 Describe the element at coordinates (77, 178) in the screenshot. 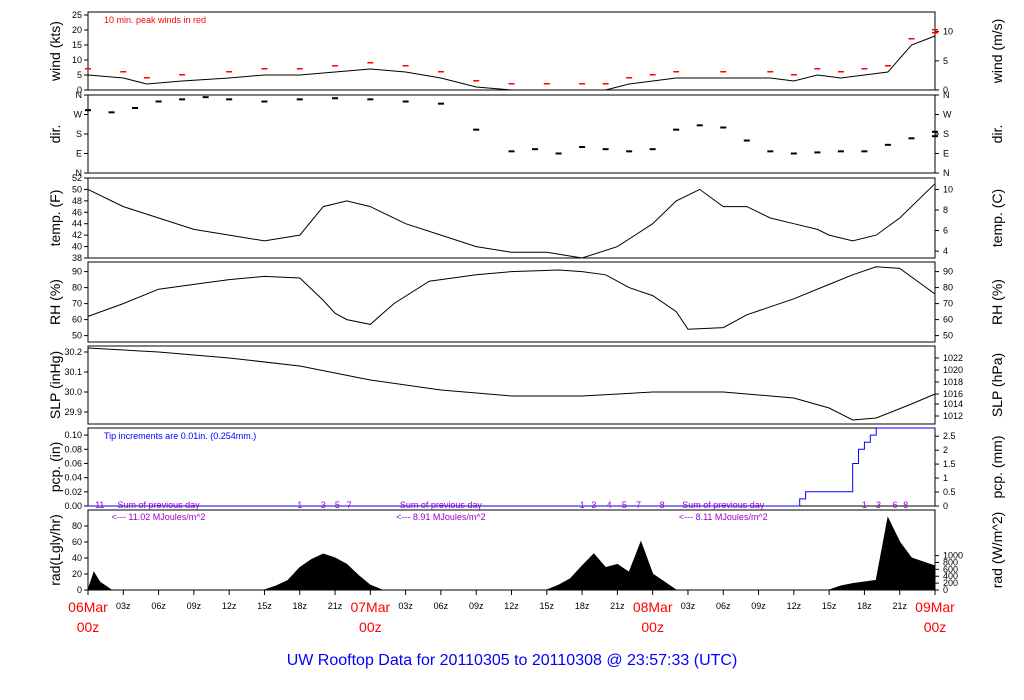

I see `ytick-label-temp: 52` at that location.